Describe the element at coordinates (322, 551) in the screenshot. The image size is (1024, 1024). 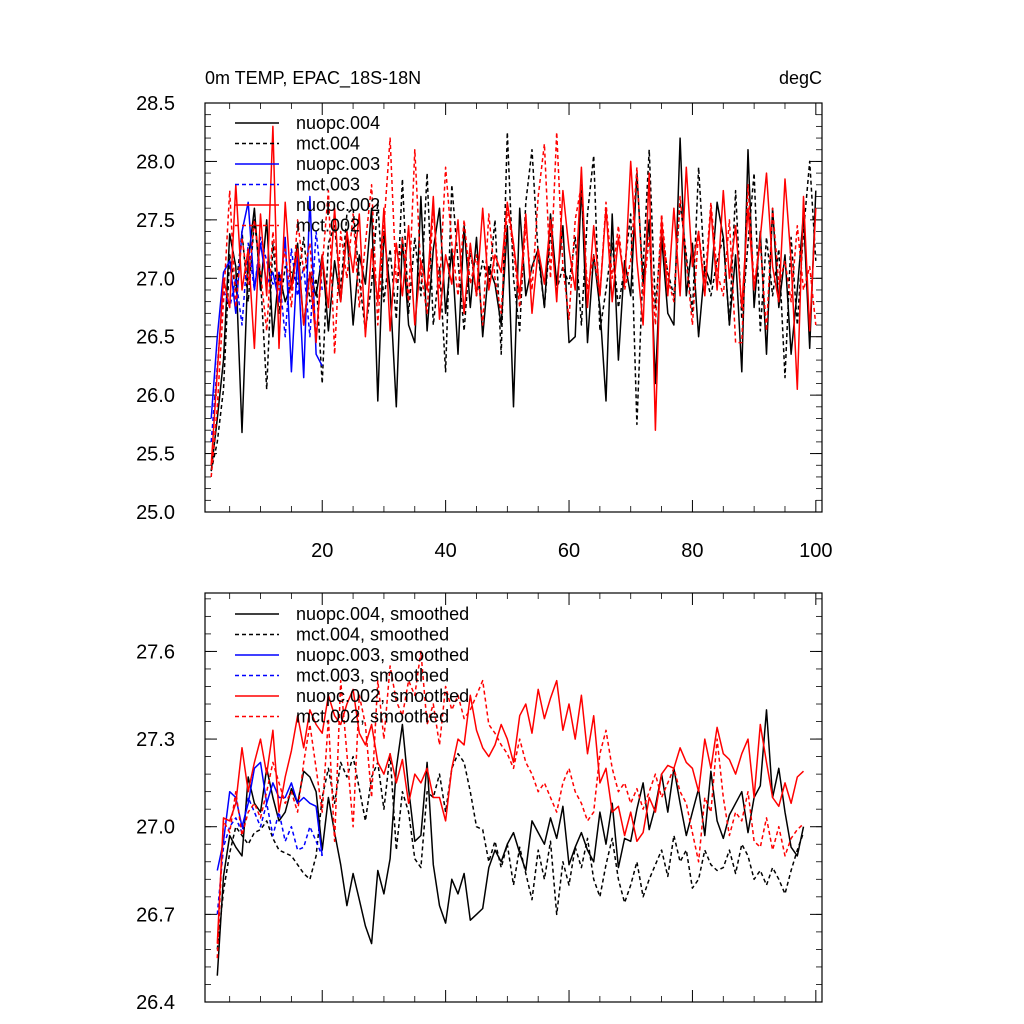
I see `x-tick-label: 20` at that location.